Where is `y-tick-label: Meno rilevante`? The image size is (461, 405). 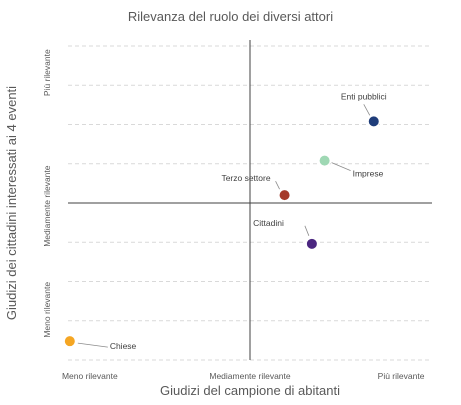
y-tick-label: Meno rilevante is located at coordinates (47, 310).